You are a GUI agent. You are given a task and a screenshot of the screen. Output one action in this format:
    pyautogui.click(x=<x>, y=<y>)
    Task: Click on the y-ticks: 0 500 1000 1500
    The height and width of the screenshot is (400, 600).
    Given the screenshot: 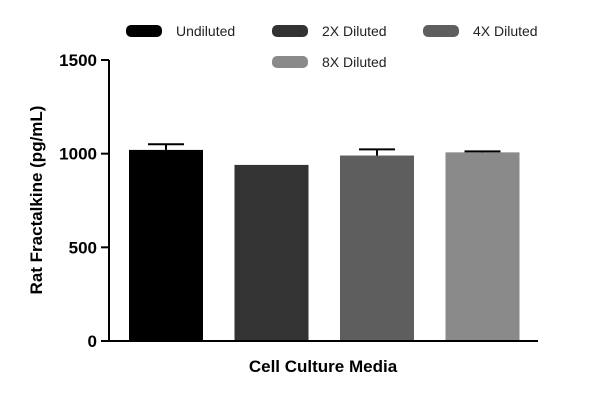 What is the action you would take?
    pyautogui.click(x=84, y=201)
    